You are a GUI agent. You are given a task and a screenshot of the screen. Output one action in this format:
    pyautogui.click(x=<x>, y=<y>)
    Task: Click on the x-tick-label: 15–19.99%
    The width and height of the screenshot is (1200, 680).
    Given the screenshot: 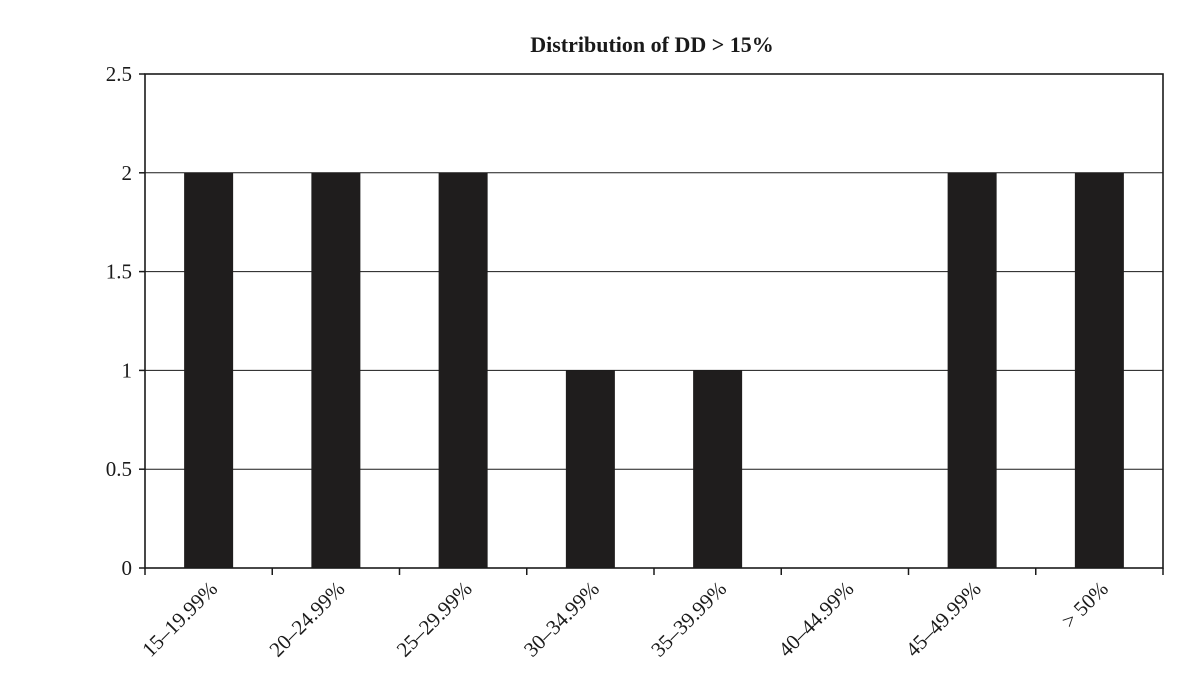 What is the action you would take?
    pyautogui.click(x=179, y=619)
    